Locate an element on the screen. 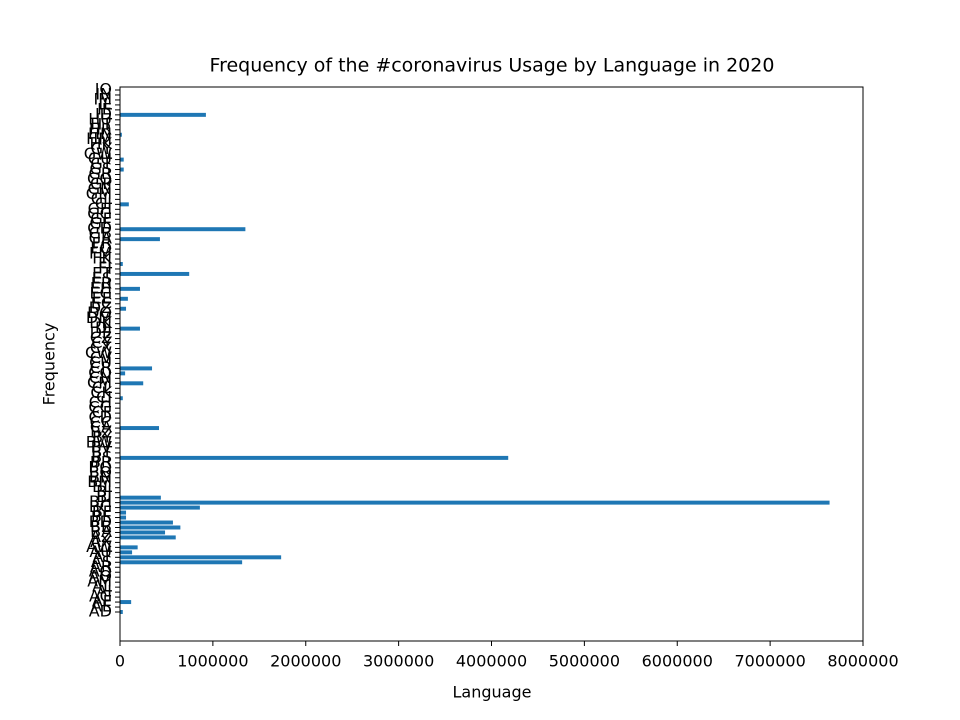 This screenshot has width=960, height=720. y-tick-label: GM is located at coordinates (99, 193).